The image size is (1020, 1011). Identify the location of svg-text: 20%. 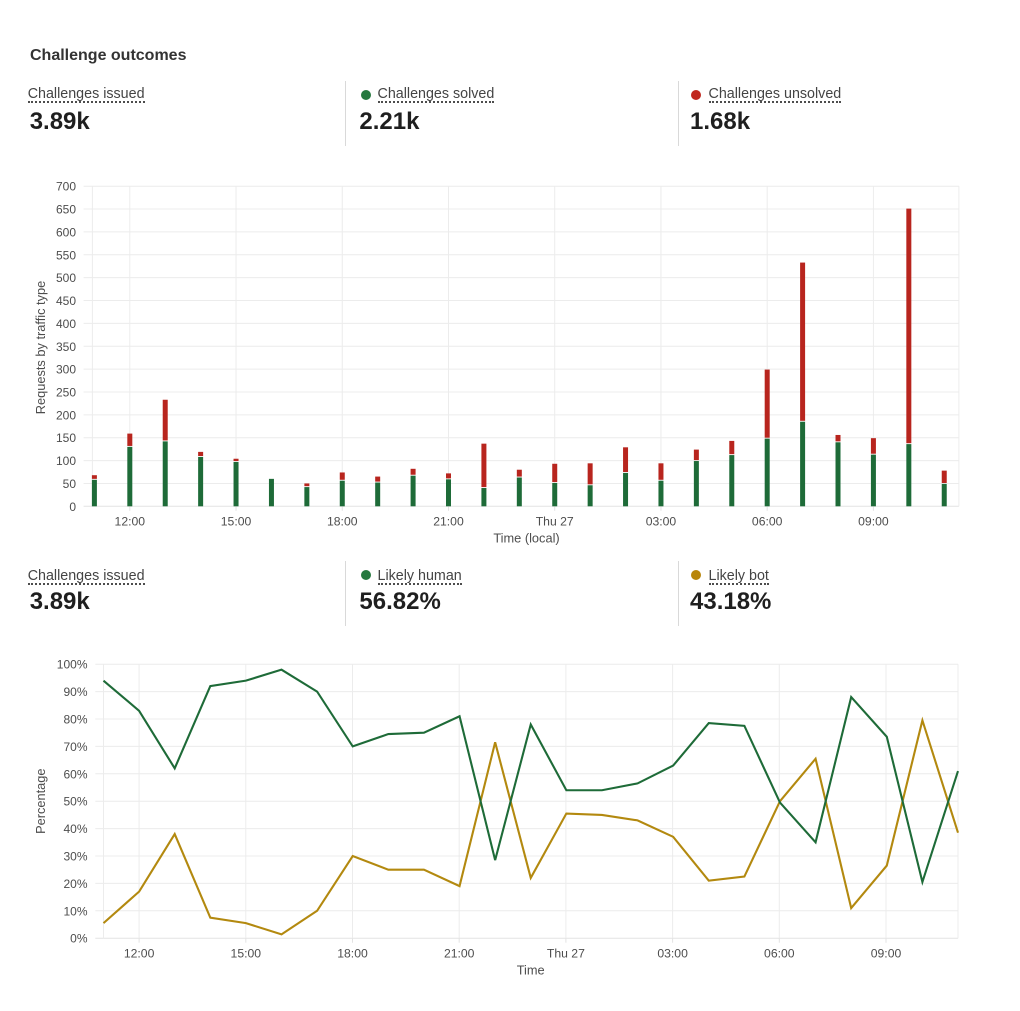
(75, 884).